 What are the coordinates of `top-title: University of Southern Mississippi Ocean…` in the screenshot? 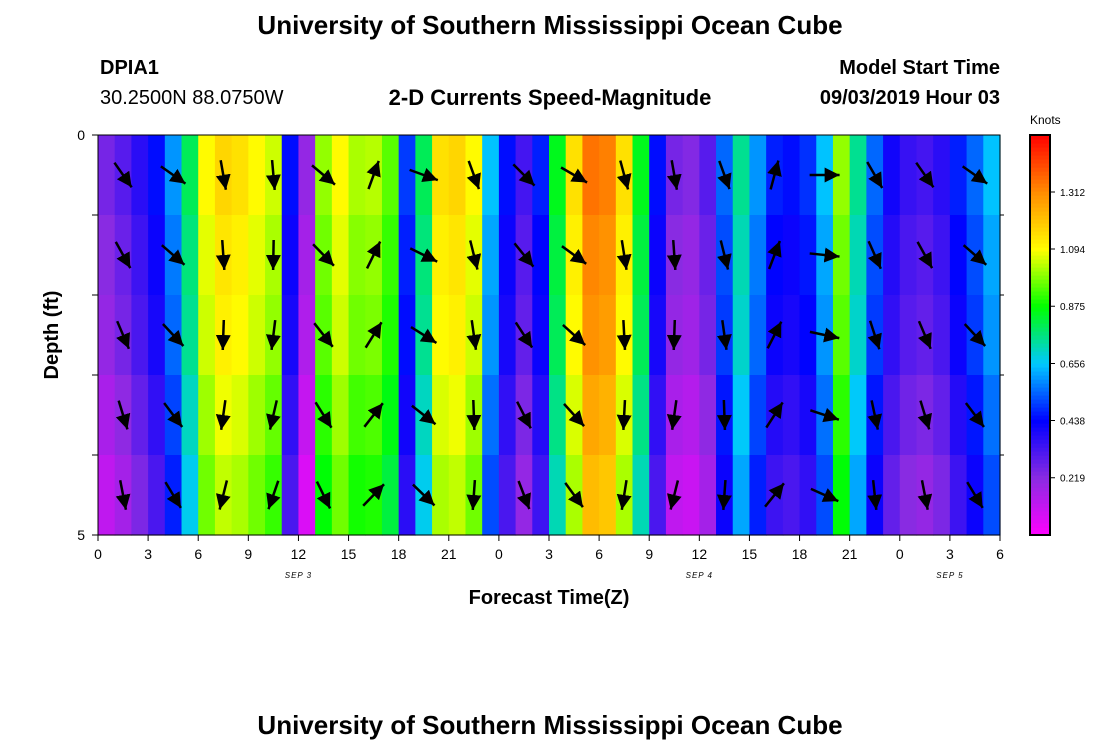 It's located at (550, 25).